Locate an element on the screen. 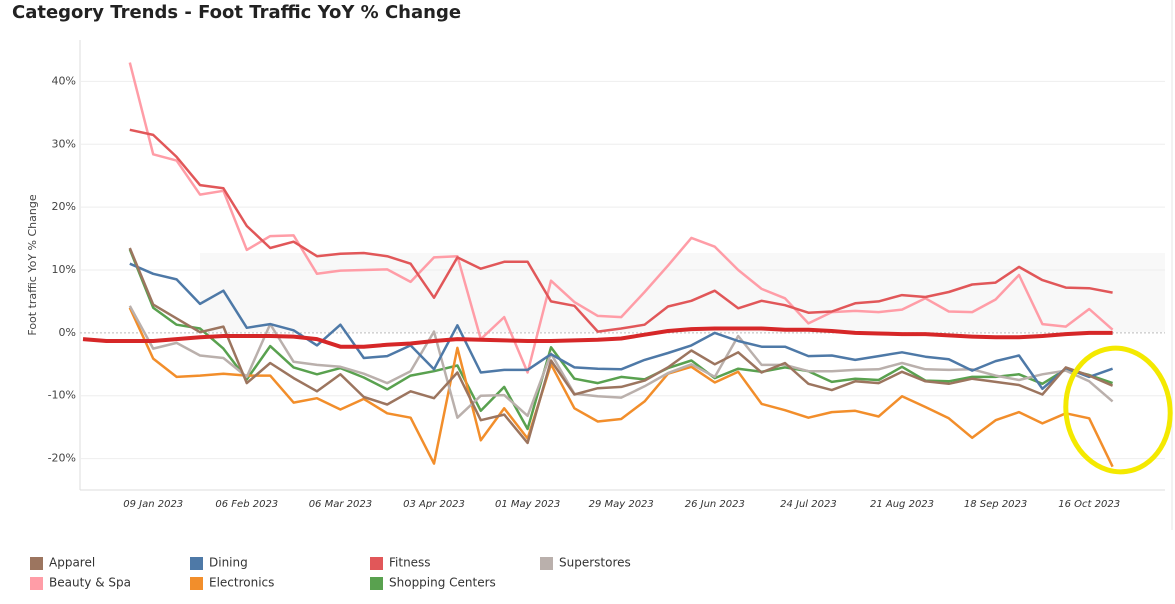 Image resolution: width=1175 pixels, height=604 pixels. y-tick-label: 10% is located at coordinates (64, 269).